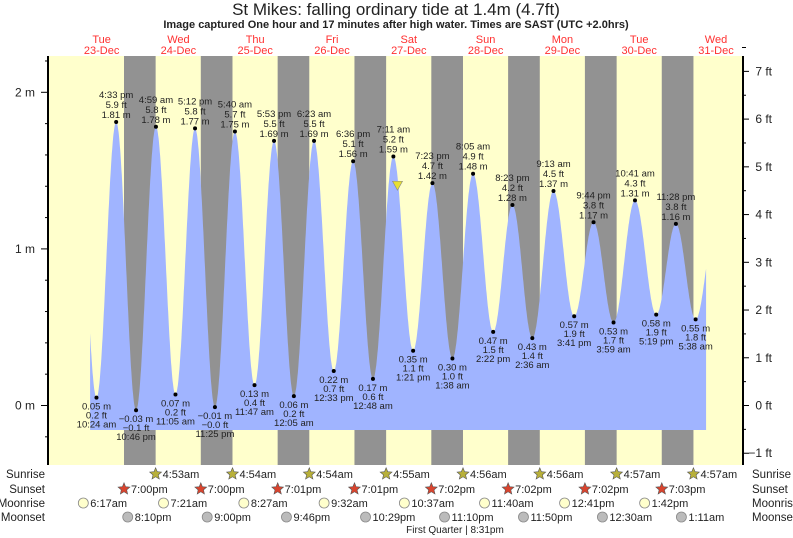 The height and width of the screenshot is (538, 793). Describe the element at coordinates (639, 40) in the screenshot. I see `day-name-label: Tue` at that location.